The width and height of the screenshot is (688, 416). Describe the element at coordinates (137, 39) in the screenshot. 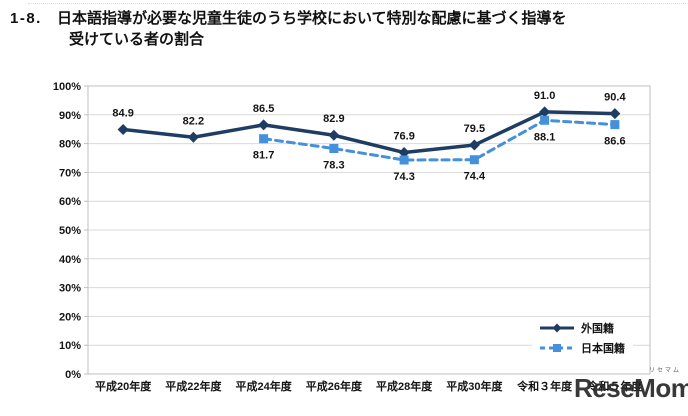

I see `title-line-2: 受けている者の割合` at that location.